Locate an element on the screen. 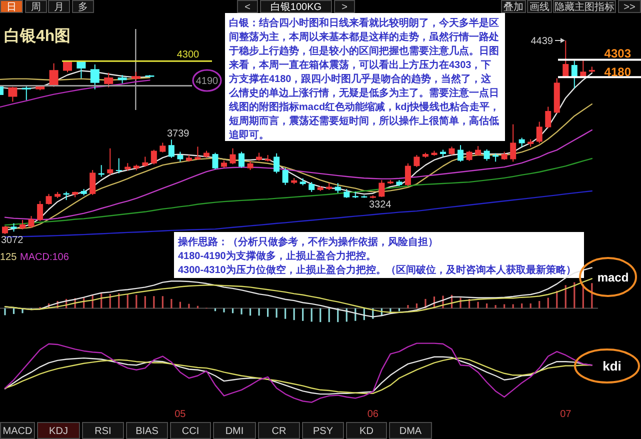 This screenshot has height=439, width=641. text: 3072 is located at coordinates (12, 240).